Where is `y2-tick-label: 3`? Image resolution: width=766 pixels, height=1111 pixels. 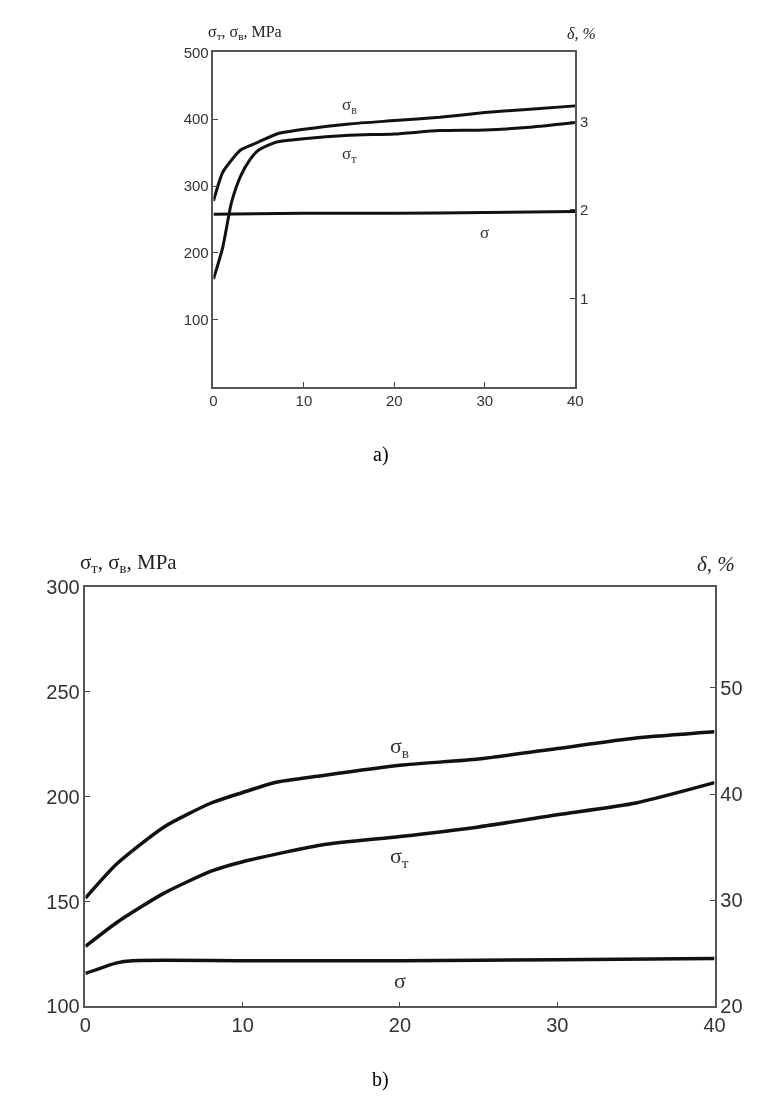
y2-tick-label: 3 is located at coordinates (584, 121).